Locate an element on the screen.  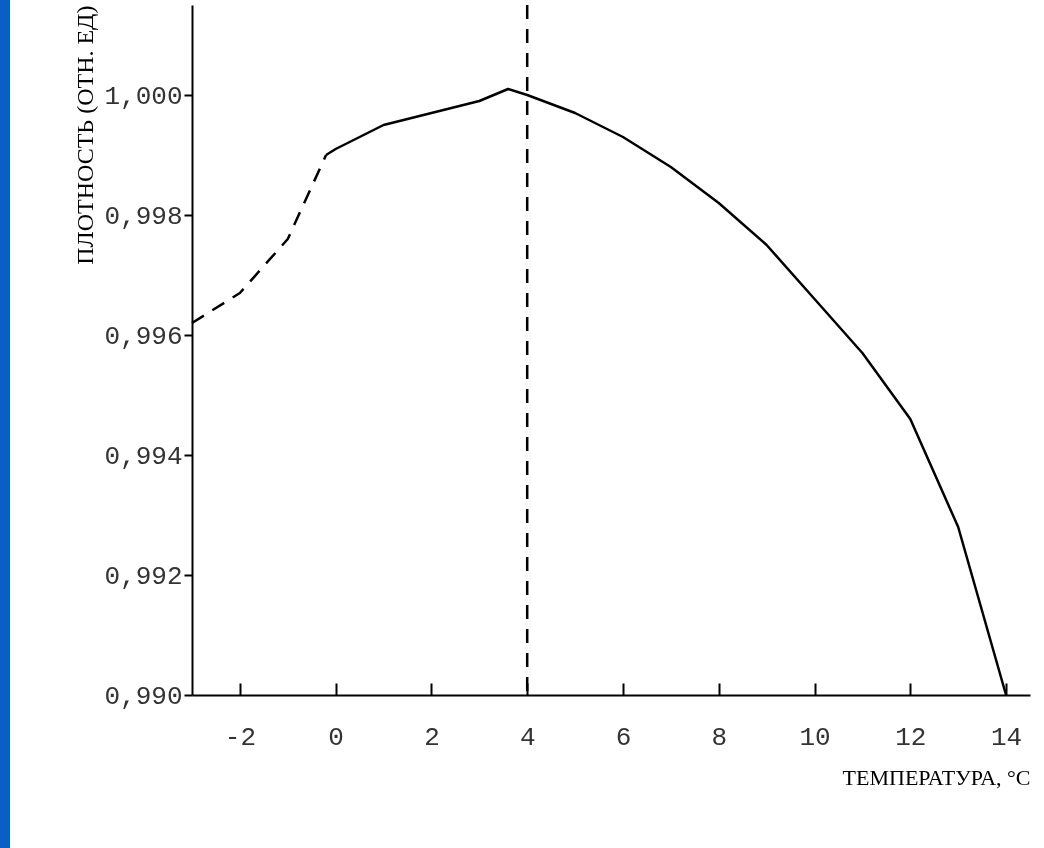
y-tick-label: 0,996 is located at coordinates (143, 336).